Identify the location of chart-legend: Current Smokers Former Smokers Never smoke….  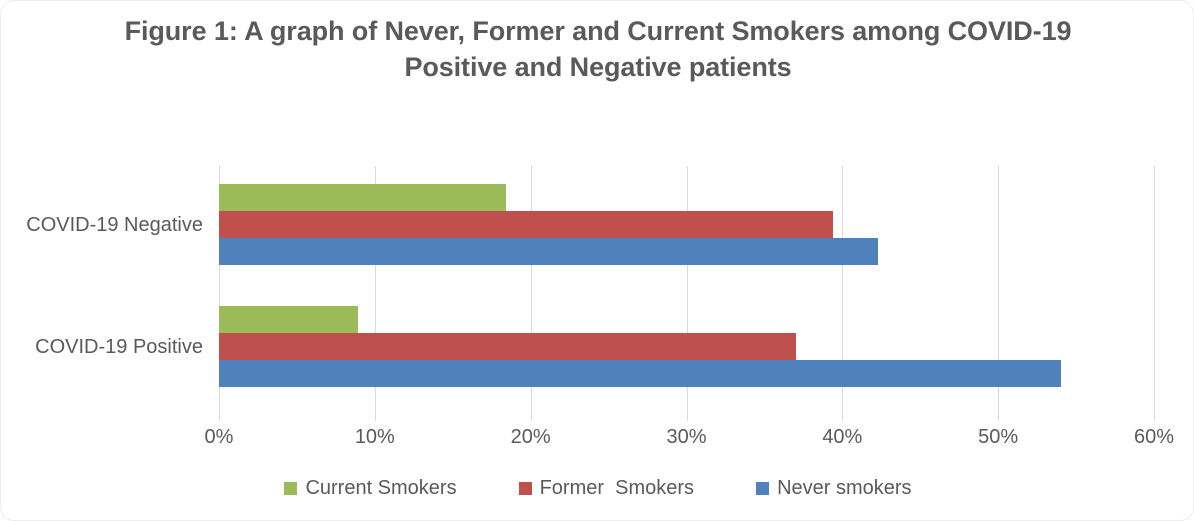
(597, 488).